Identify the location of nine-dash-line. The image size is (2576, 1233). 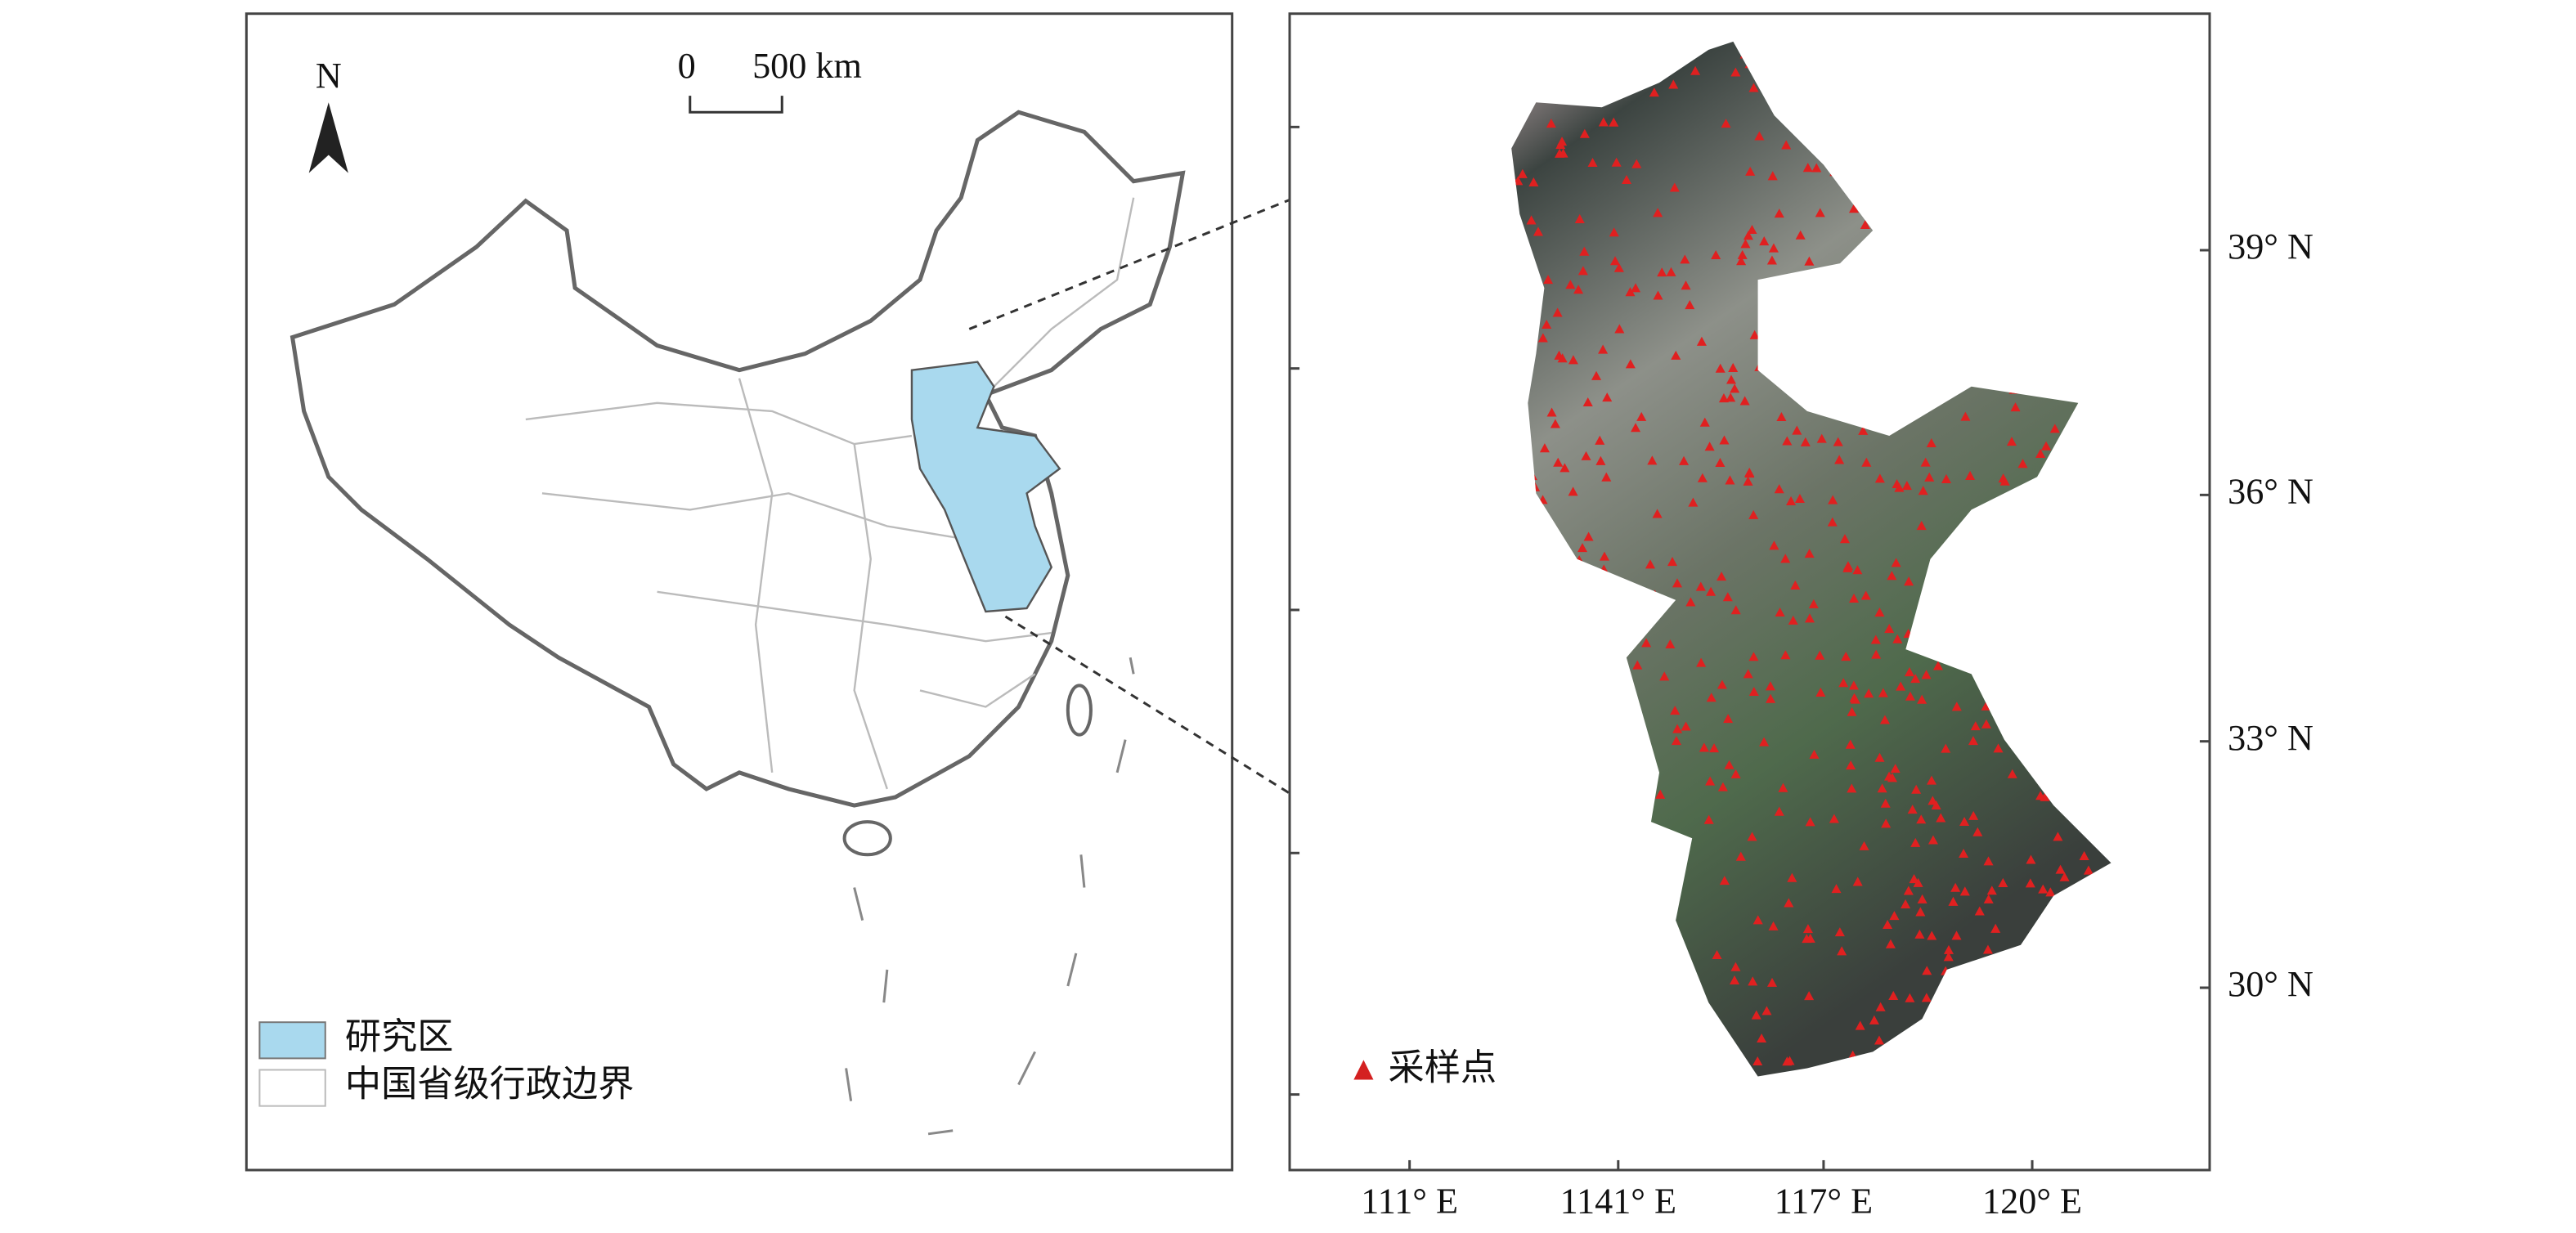
(990, 896).